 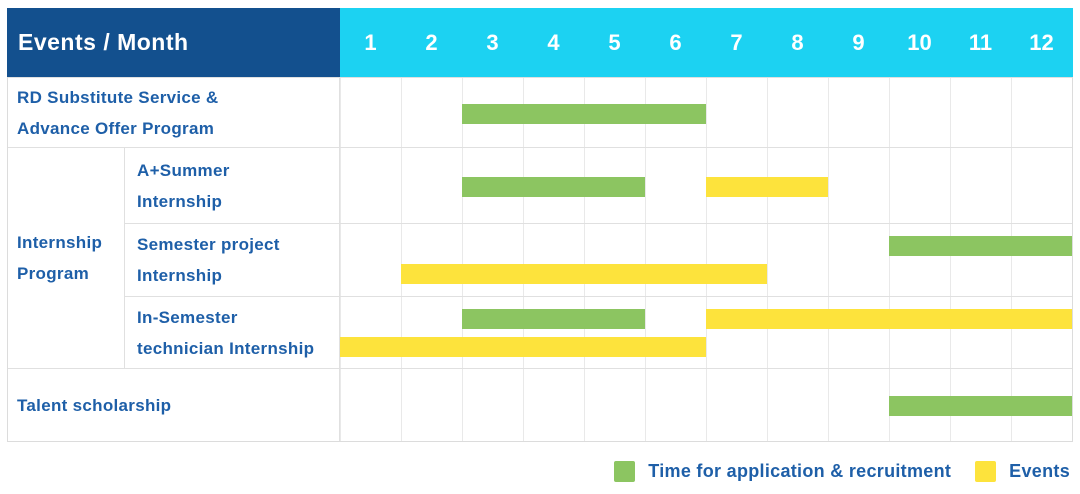 I want to click on month-header-cell: 1, so click(x=370, y=42).